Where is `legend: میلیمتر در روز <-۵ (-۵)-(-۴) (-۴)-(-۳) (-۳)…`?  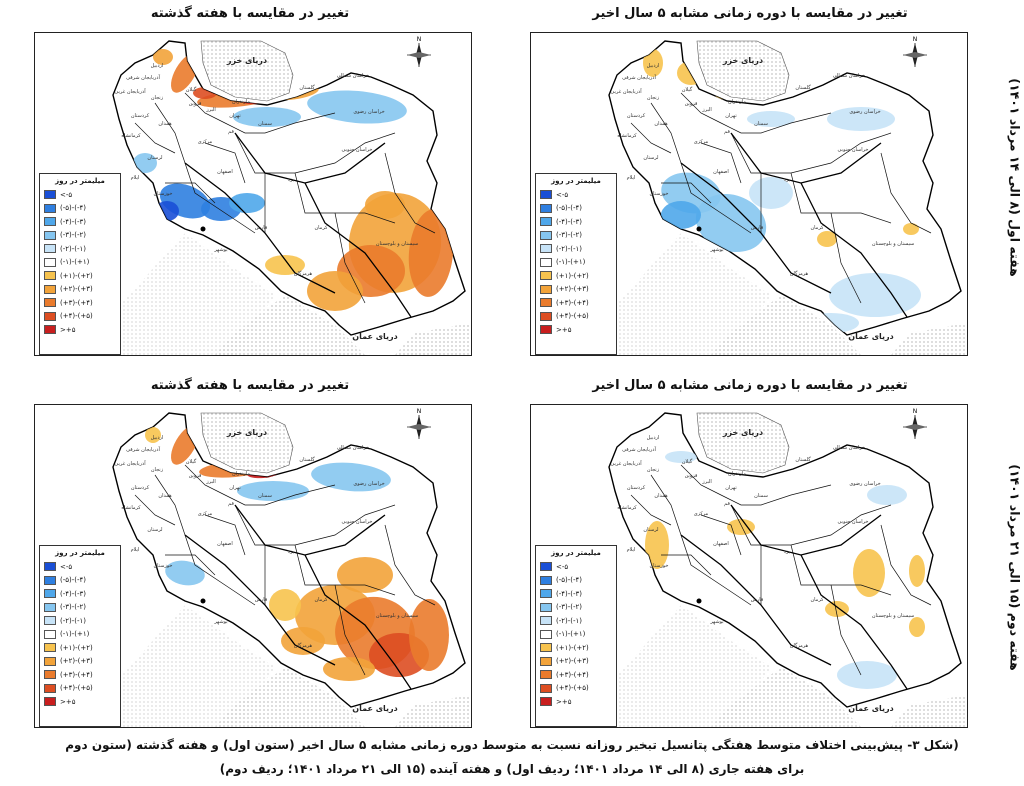
legend: میلیمتر در روز <-۵ (-۵)-(-۴) (-۴)-(-۳) (-۳)… is located at coordinates (80, 636).